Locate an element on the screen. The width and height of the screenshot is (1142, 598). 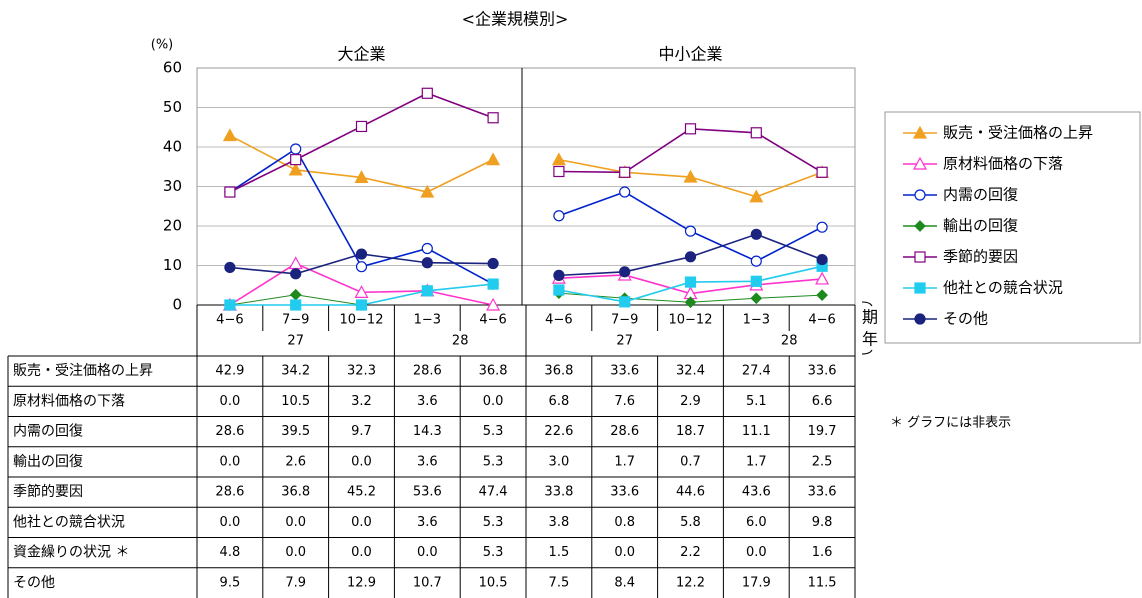
series-line is located at coordinates (690, 151).